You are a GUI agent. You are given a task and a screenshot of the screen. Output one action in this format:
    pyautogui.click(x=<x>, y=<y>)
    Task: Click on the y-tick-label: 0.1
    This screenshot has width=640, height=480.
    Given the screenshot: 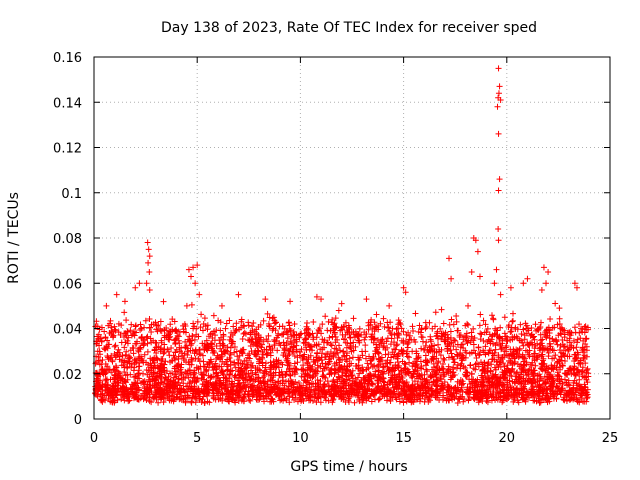 What is the action you would take?
    pyautogui.click(x=71, y=194)
    